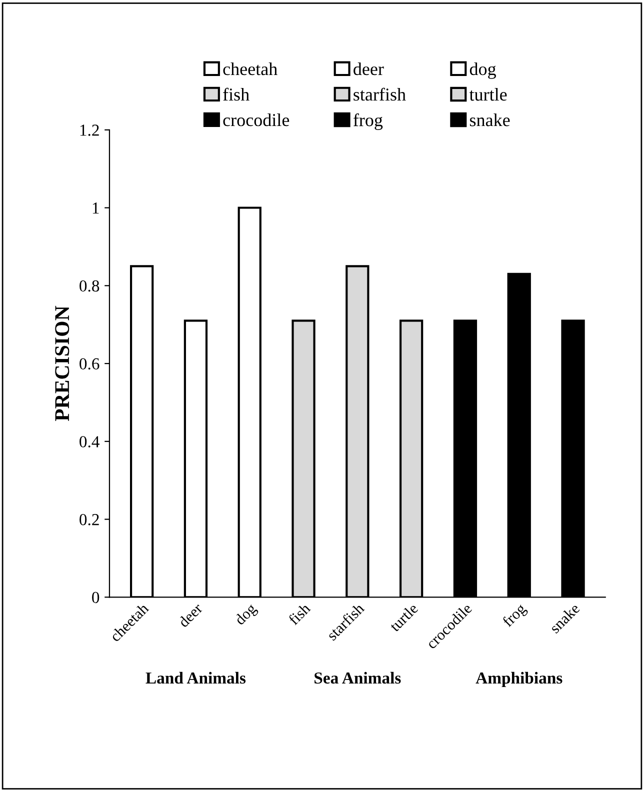  Describe the element at coordinates (369, 69) in the screenshot. I see `legend-label: deer` at that location.